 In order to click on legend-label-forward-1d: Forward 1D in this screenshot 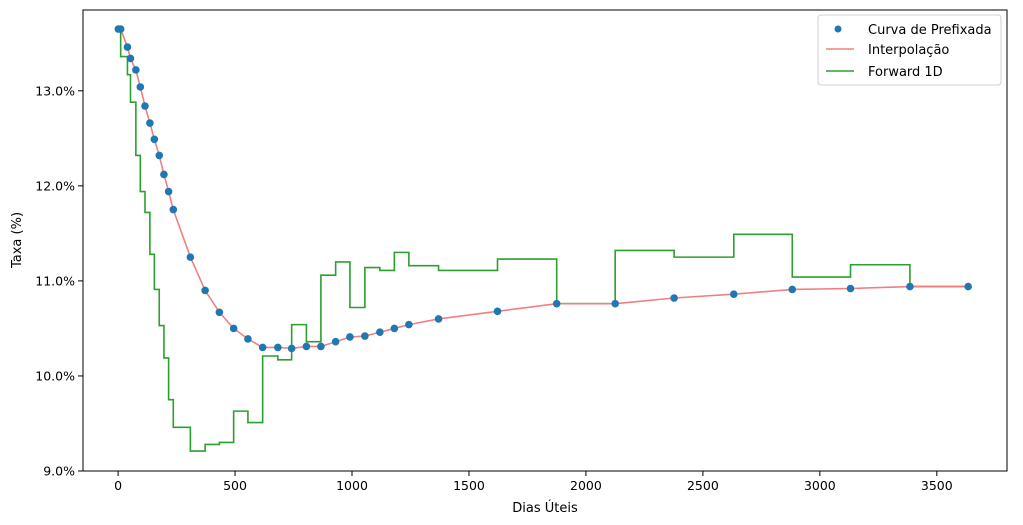, I will do `click(905, 72)`.